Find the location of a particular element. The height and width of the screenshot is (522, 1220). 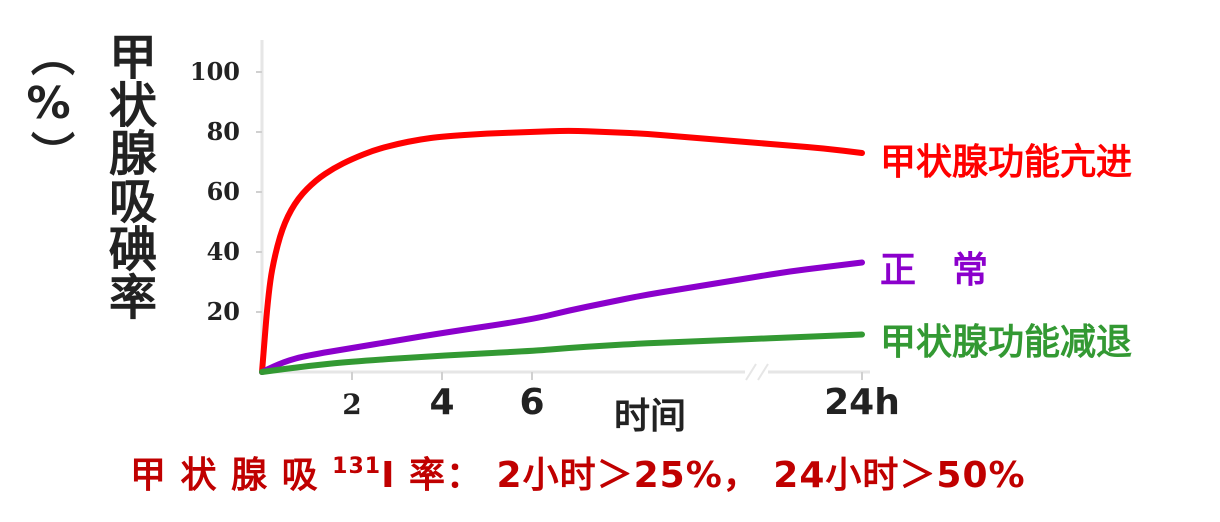

y-tick-label: 20 is located at coordinates (223, 311).